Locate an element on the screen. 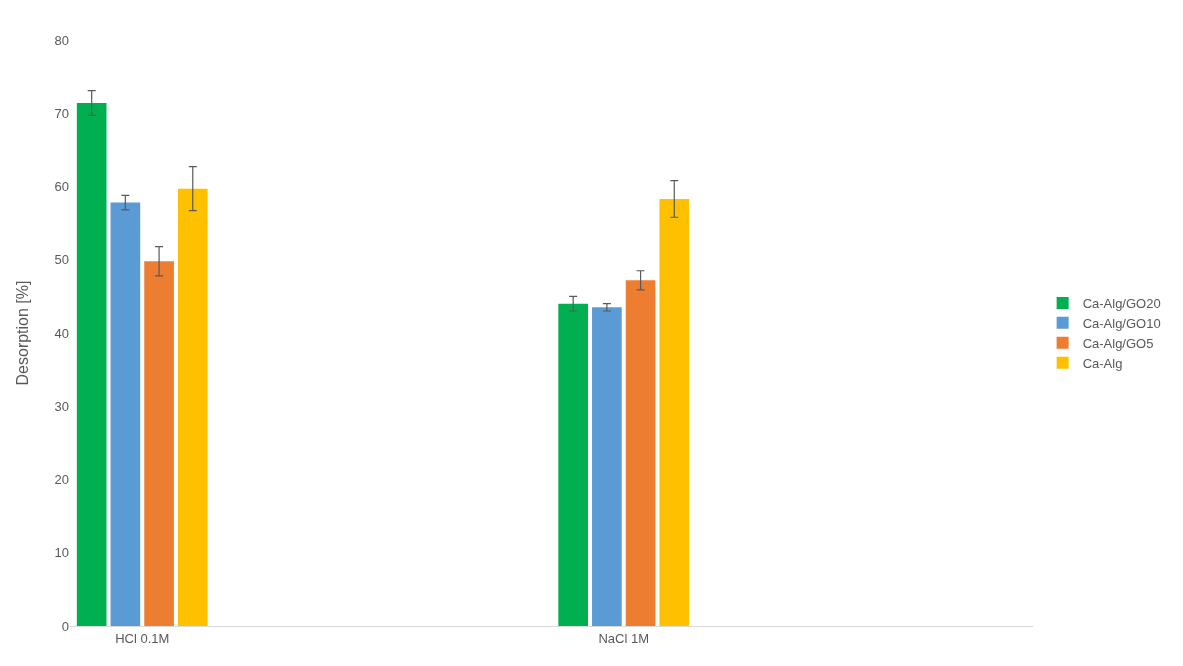 This screenshot has height=666, width=1183. y-tick-label: 0 is located at coordinates (65, 626).